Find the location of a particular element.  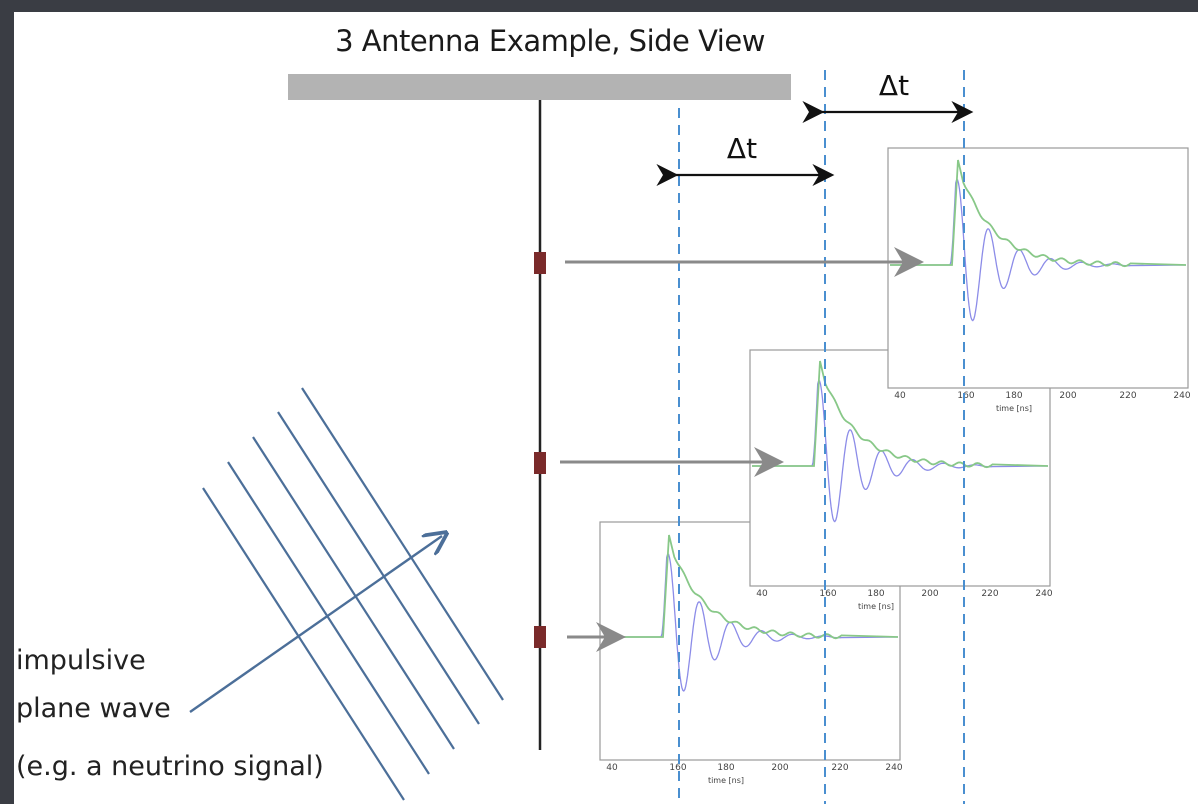

tick-label-middle-5: 240 is located at coordinates (1043, 594).